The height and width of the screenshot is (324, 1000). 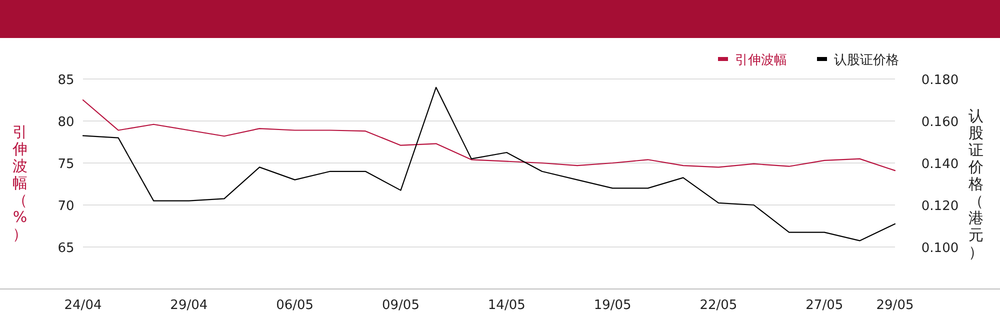 I want to click on y2-tick-label: 0.160, so click(x=940, y=122).